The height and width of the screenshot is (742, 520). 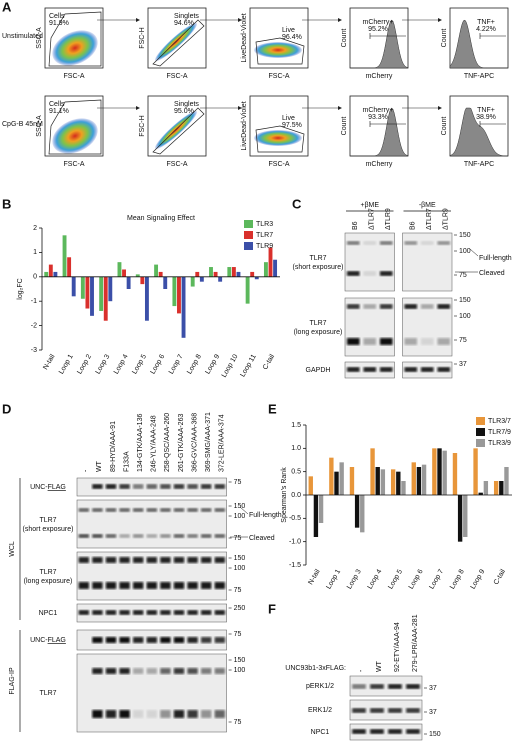 What do you see at coordinates (499, 432) in the screenshot?
I see `legend-label: TLR7/9` at bounding box center [499, 432].